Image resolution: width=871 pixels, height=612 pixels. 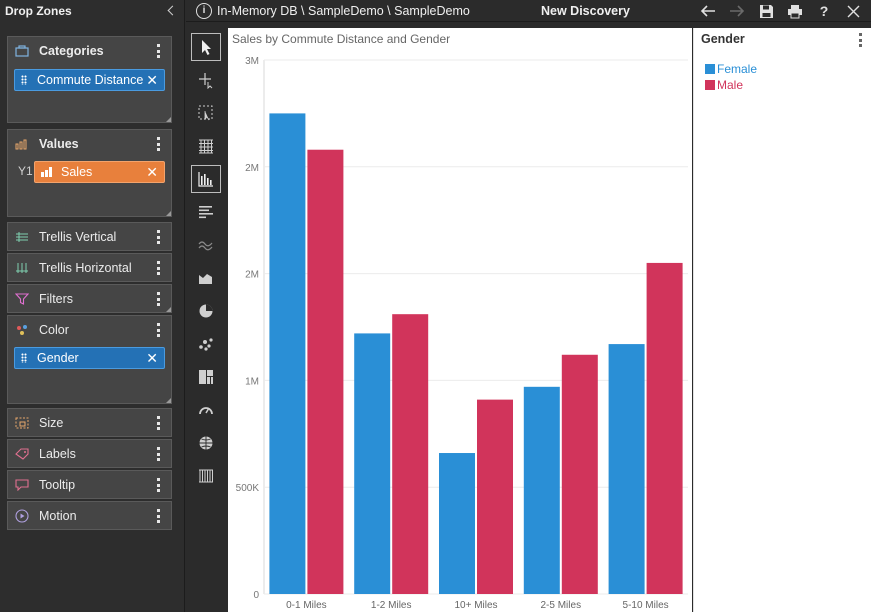 What do you see at coordinates (22, 144) in the screenshot?
I see `values-icon` at bounding box center [22, 144].